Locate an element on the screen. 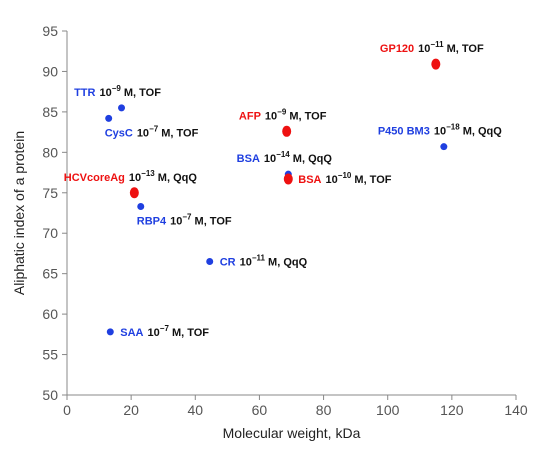  x-axis-title: Molecular weight, kDa is located at coordinates (292, 433).